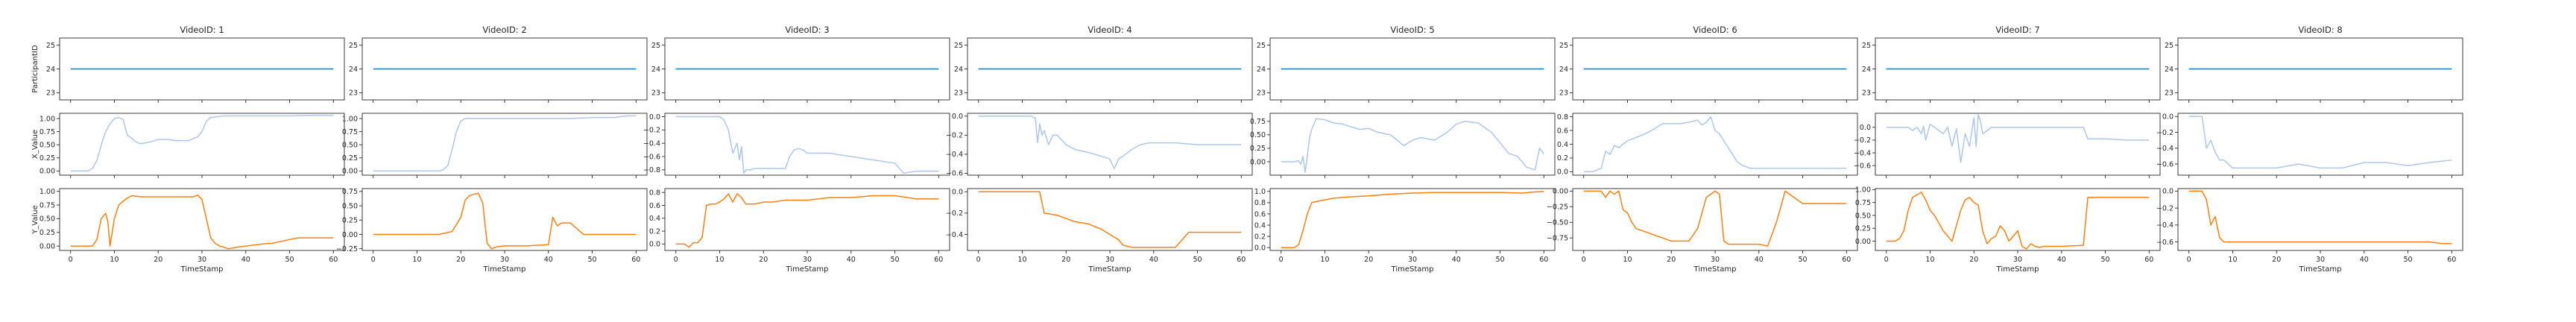 The image size is (2576, 322). What do you see at coordinates (1109, 30) in the screenshot?
I see `subplot-title: VideoID: 4` at bounding box center [1109, 30].